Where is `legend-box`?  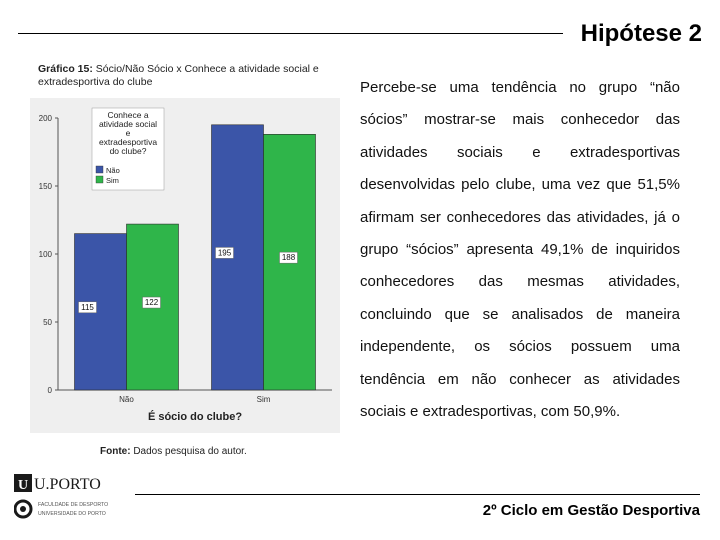
legend-box is located at coordinates (128, 149).